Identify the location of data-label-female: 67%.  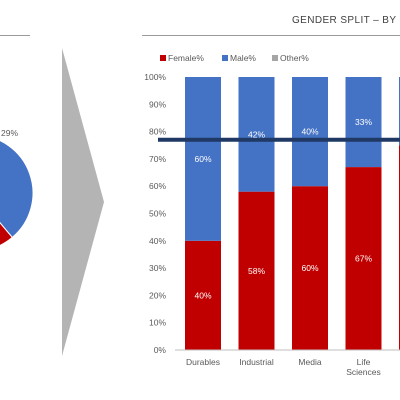
(363, 259).